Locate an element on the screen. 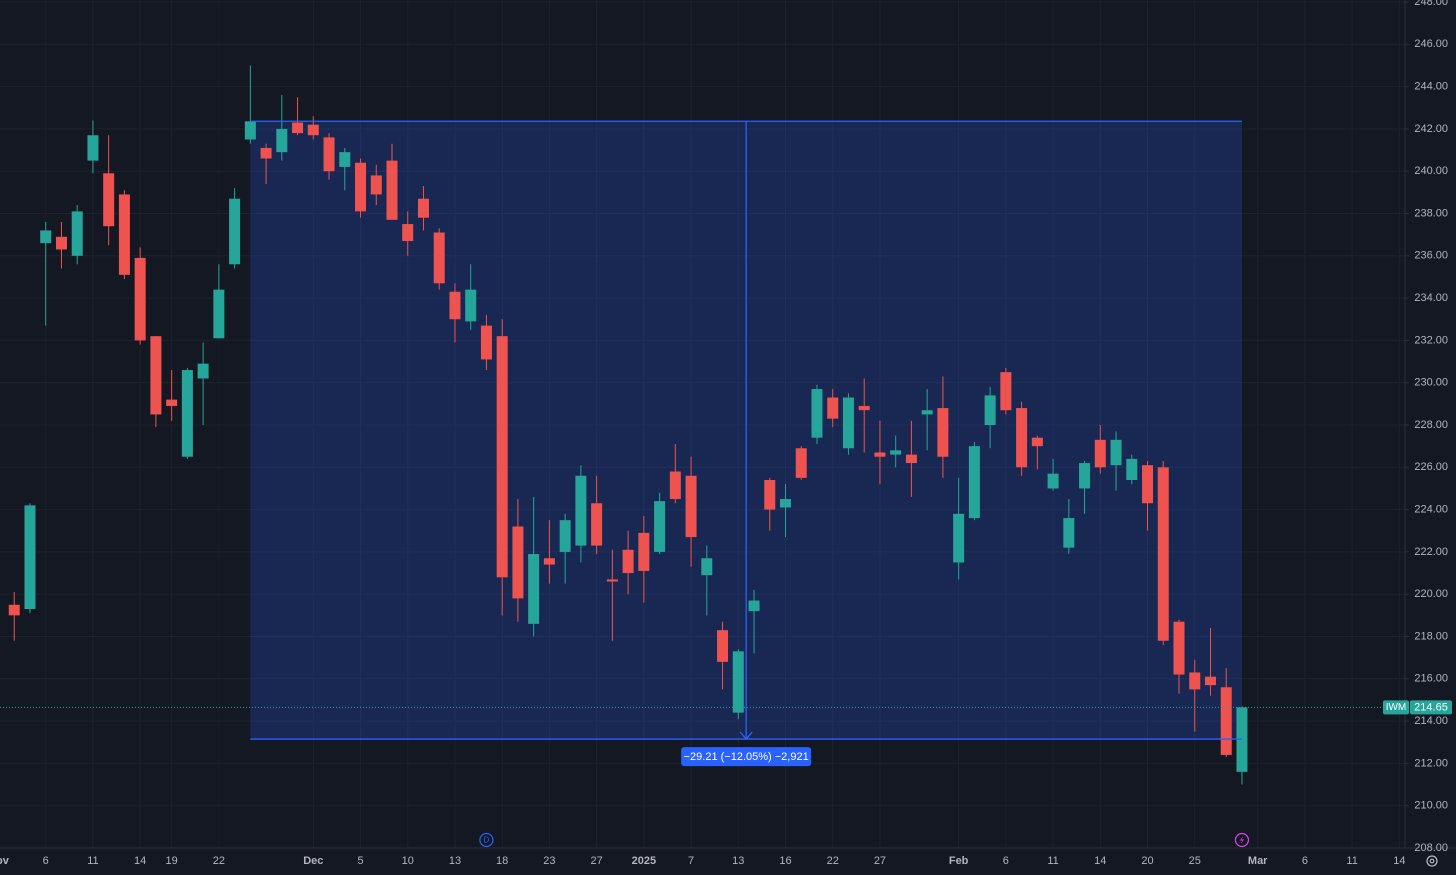  y-tick-label: 230.00 is located at coordinates (1431, 383).